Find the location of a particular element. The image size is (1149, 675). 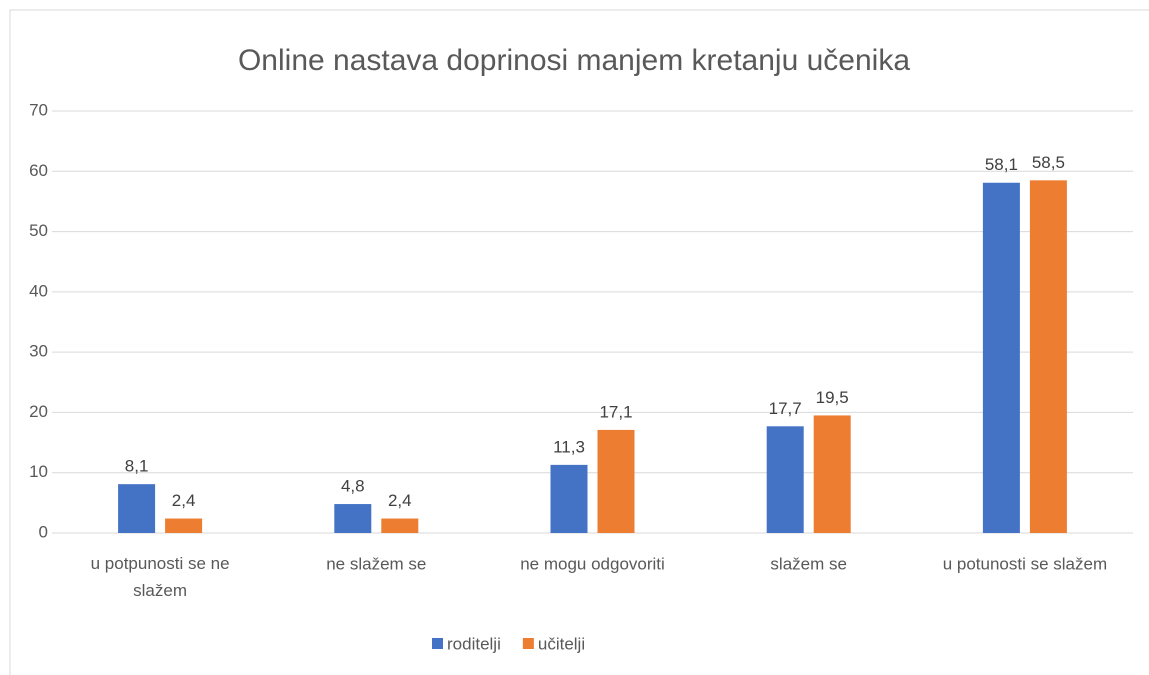

y-tick-label: 30 is located at coordinates (38, 351).